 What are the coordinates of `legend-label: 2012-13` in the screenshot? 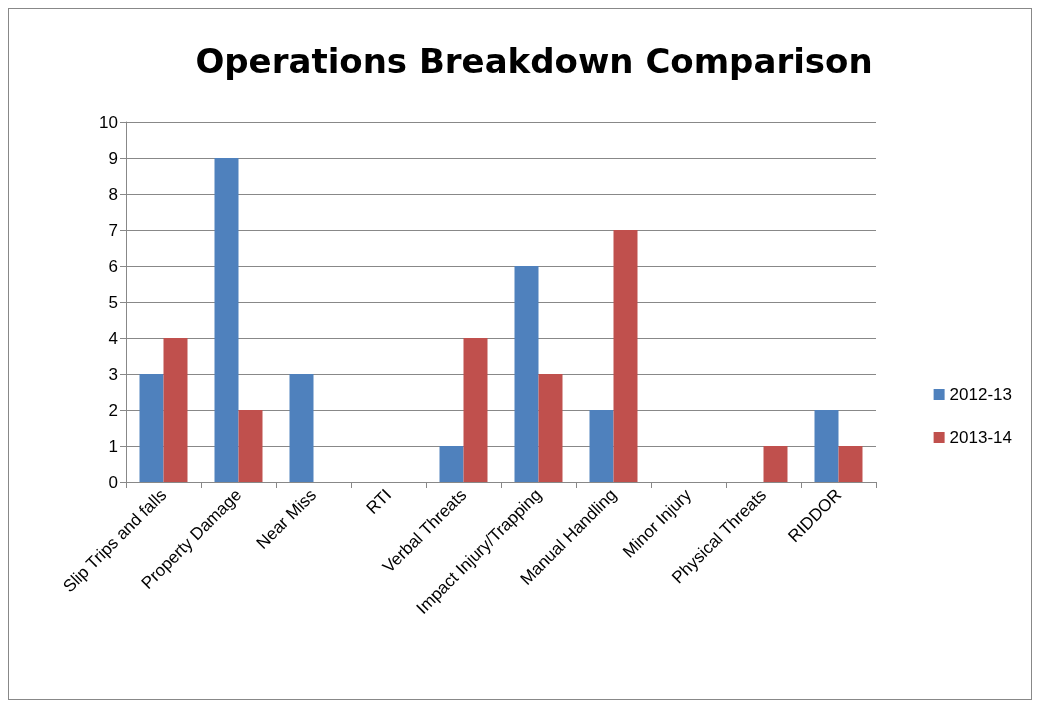 It's located at (980, 394).